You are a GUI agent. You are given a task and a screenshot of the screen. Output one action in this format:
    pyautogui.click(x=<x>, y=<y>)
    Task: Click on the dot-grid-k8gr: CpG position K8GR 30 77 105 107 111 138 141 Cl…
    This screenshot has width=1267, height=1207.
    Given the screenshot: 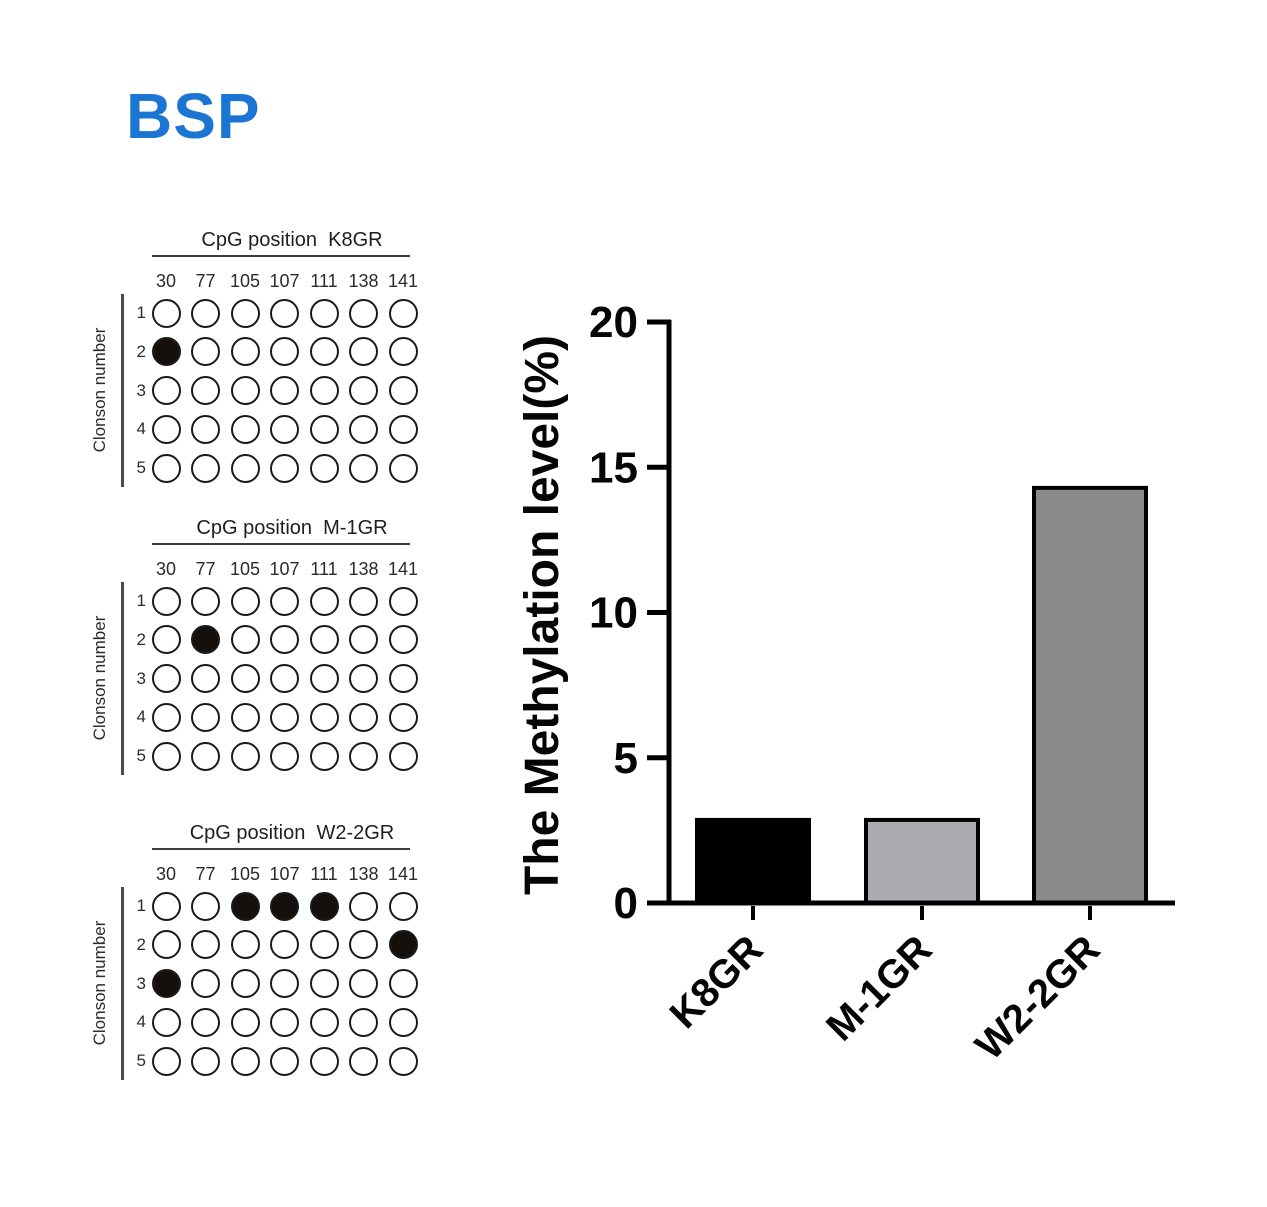 What is the action you would take?
    pyautogui.click(x=255, y=368)
    